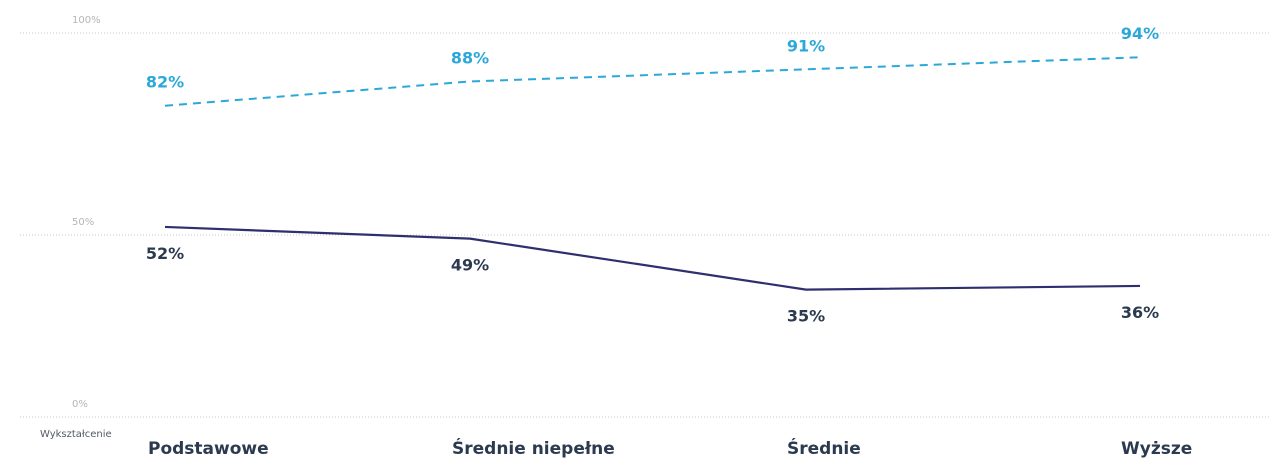  Describe the element at coordinates (533, 448) in the screenshot. I see `x-tick-label: Średnie niepełne` at that location.